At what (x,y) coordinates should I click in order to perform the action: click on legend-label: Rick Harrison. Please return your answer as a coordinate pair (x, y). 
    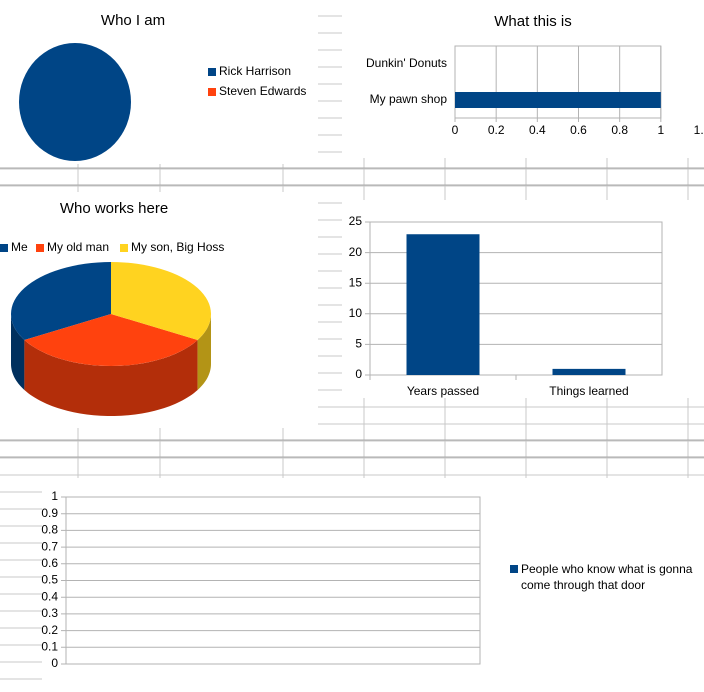
    Looking at the image, I should click on (255, 71).